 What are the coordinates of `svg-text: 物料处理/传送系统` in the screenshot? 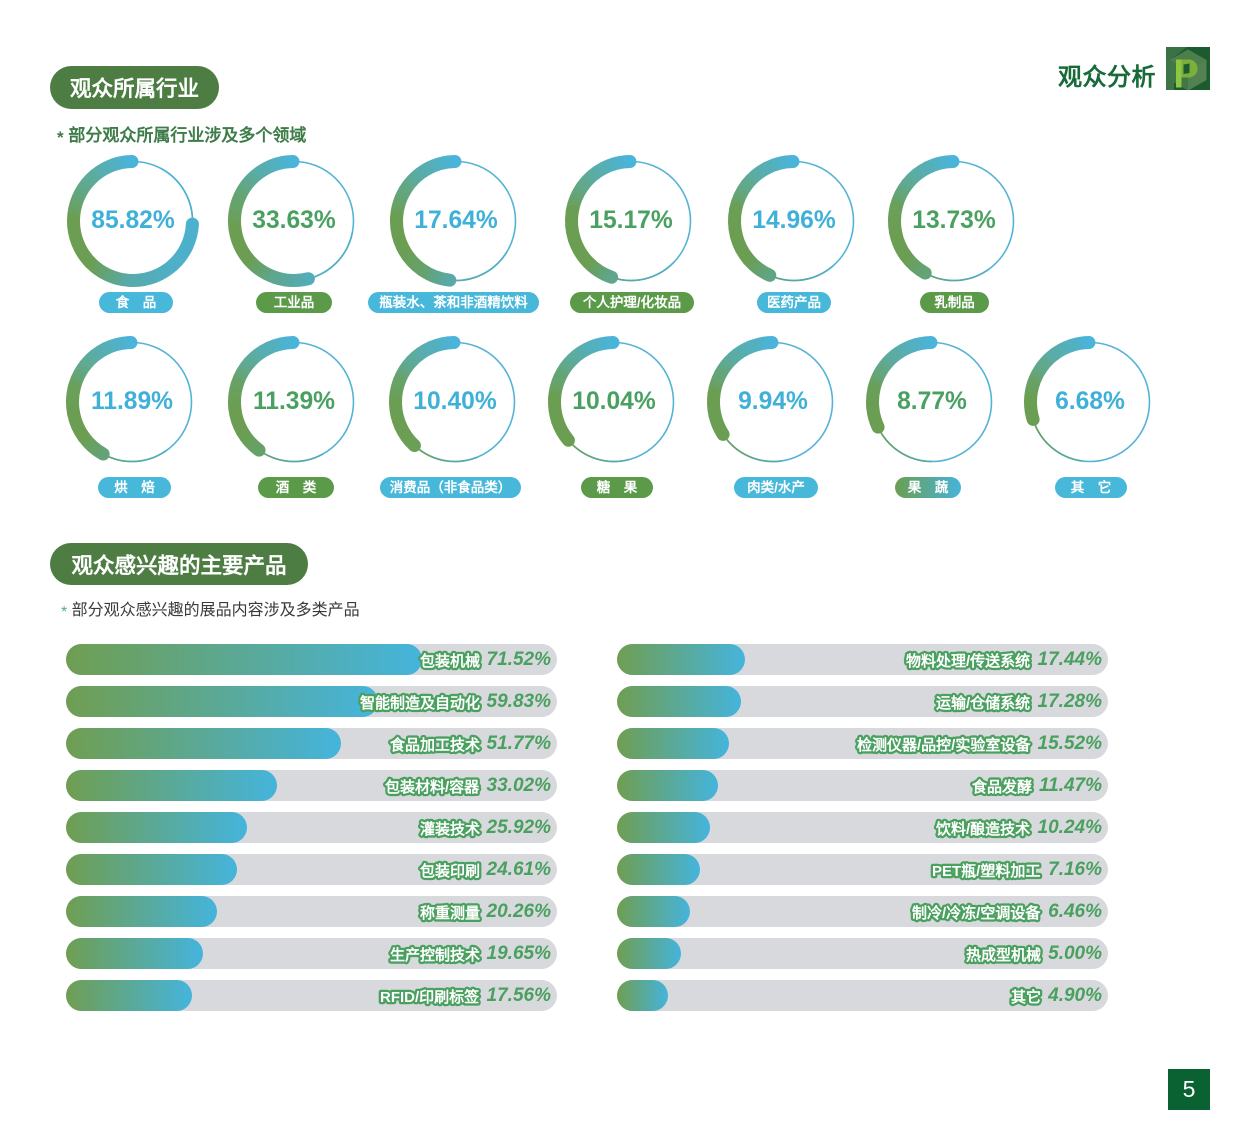 It's located at (968, 661).